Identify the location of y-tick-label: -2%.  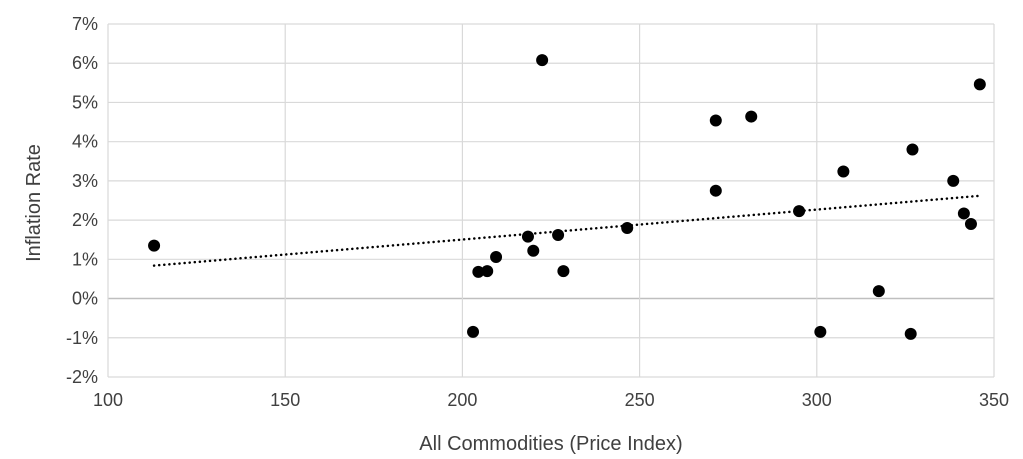
(82, 377).